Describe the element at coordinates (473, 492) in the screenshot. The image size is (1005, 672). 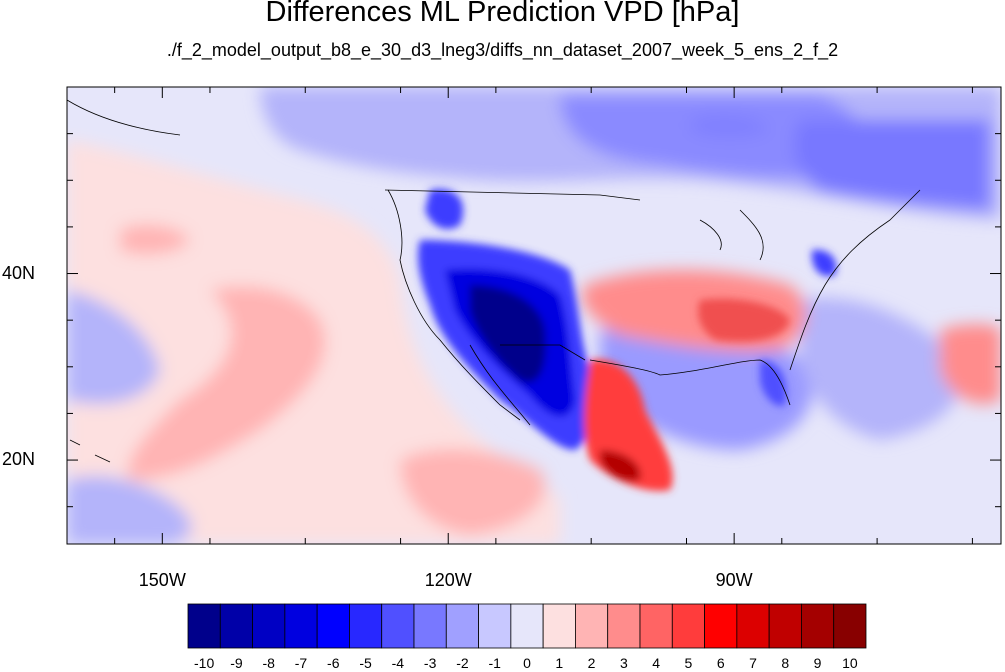
I see `tropical-positive-patch` at that location.